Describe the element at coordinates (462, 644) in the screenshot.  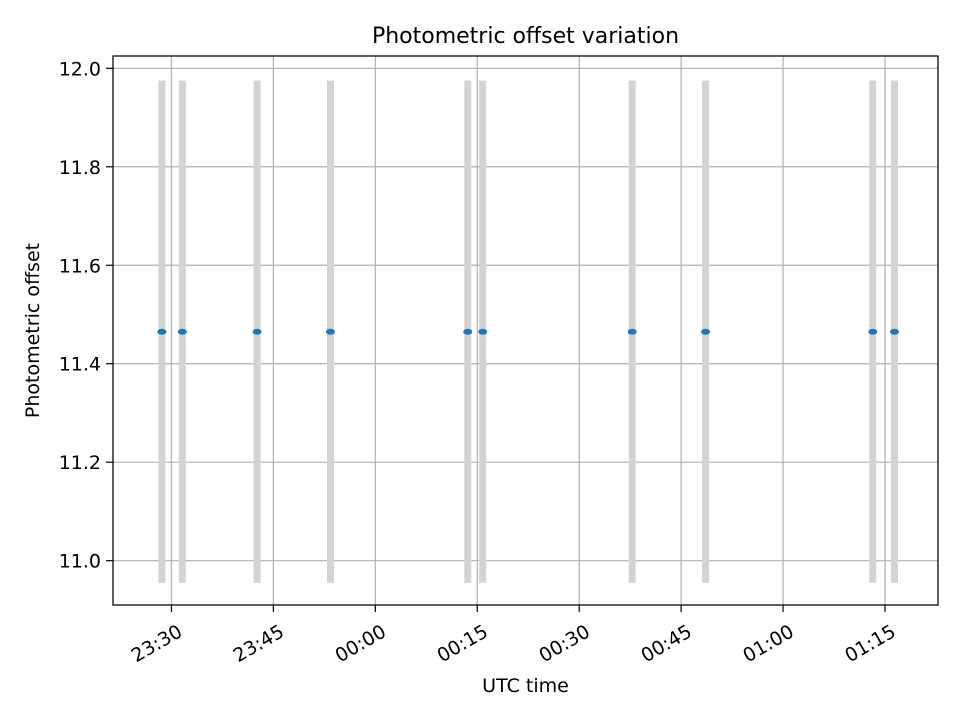
I see `x-tick-label: 00:15` at that location.